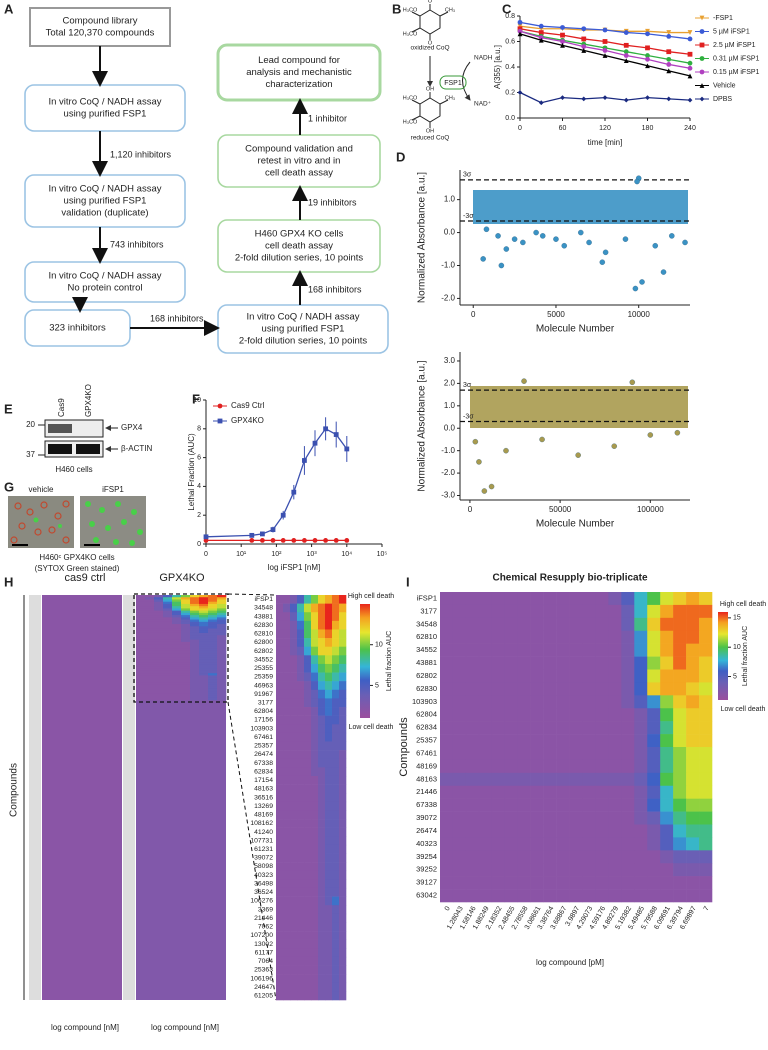 The height and width of the screenshot is (1050, 768). What do you see at coordinates (177, 318) in the screenshot?
I see `flow-edge-label: 168 inhibitors` at bounding box center [177, 318].